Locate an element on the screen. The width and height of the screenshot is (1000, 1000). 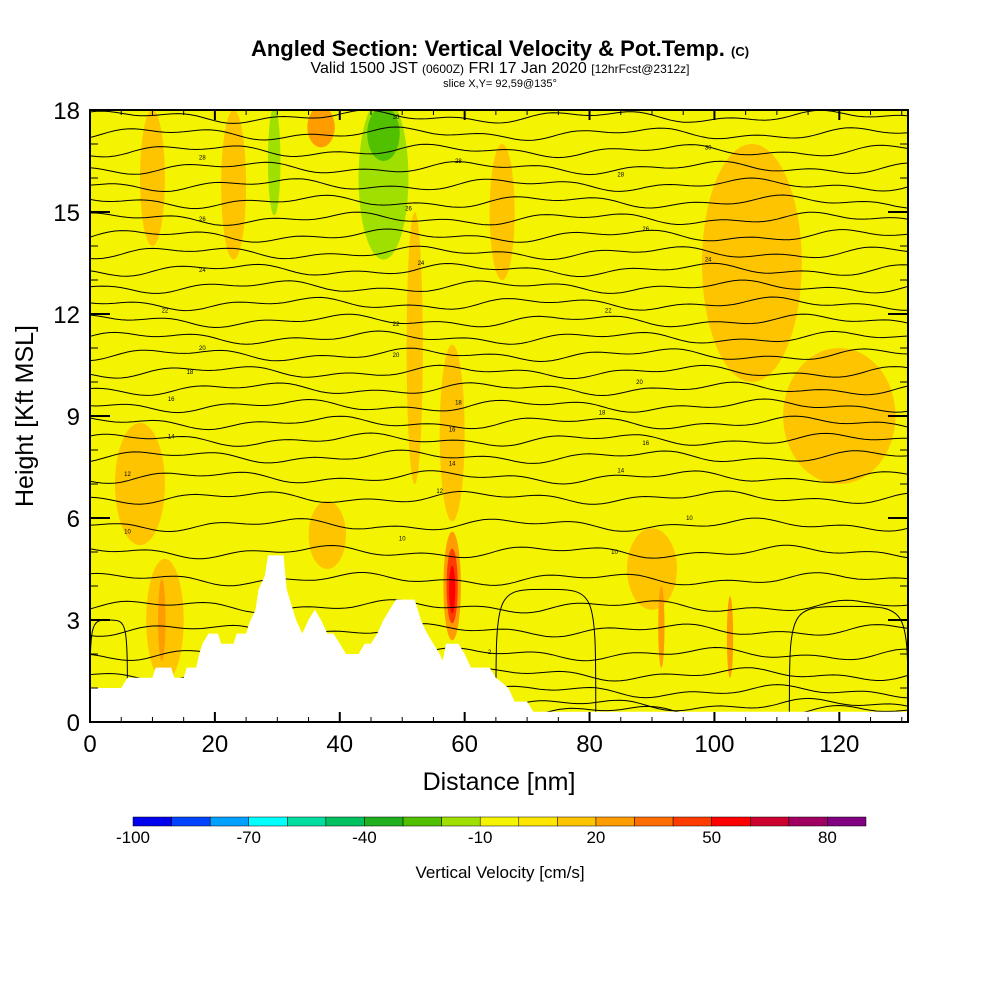
colorbar-tick-label-4: 20 is located at coordinates (596, 837).